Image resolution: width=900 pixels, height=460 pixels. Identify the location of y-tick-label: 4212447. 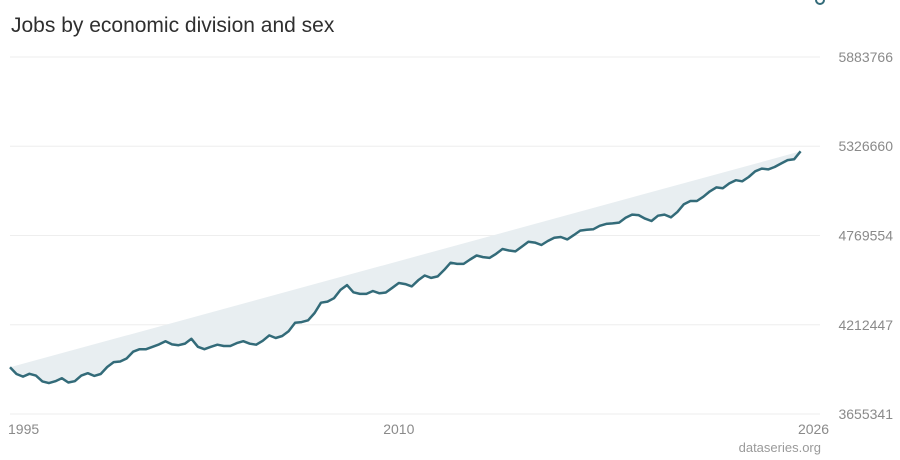
(865, 325).